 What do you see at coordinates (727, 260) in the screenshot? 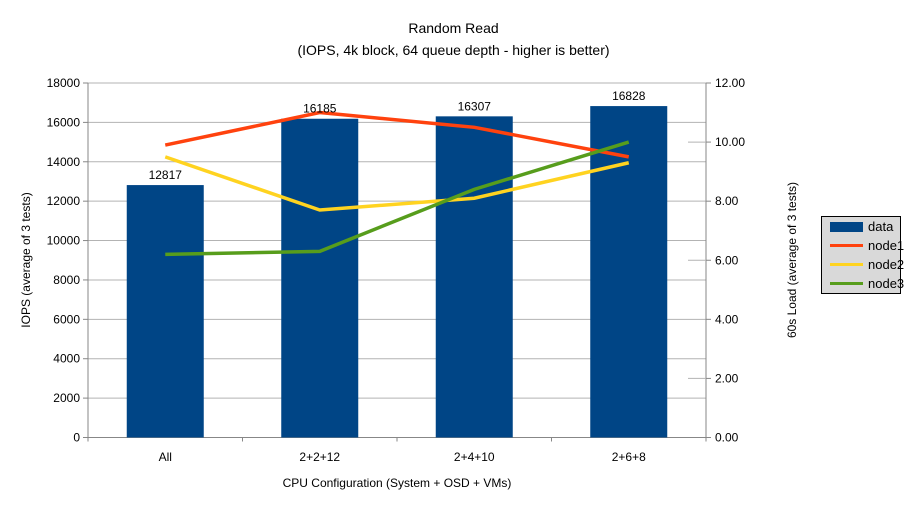
I see `right-axis-tick-label: 6.00` at bounding box center [727, 260].